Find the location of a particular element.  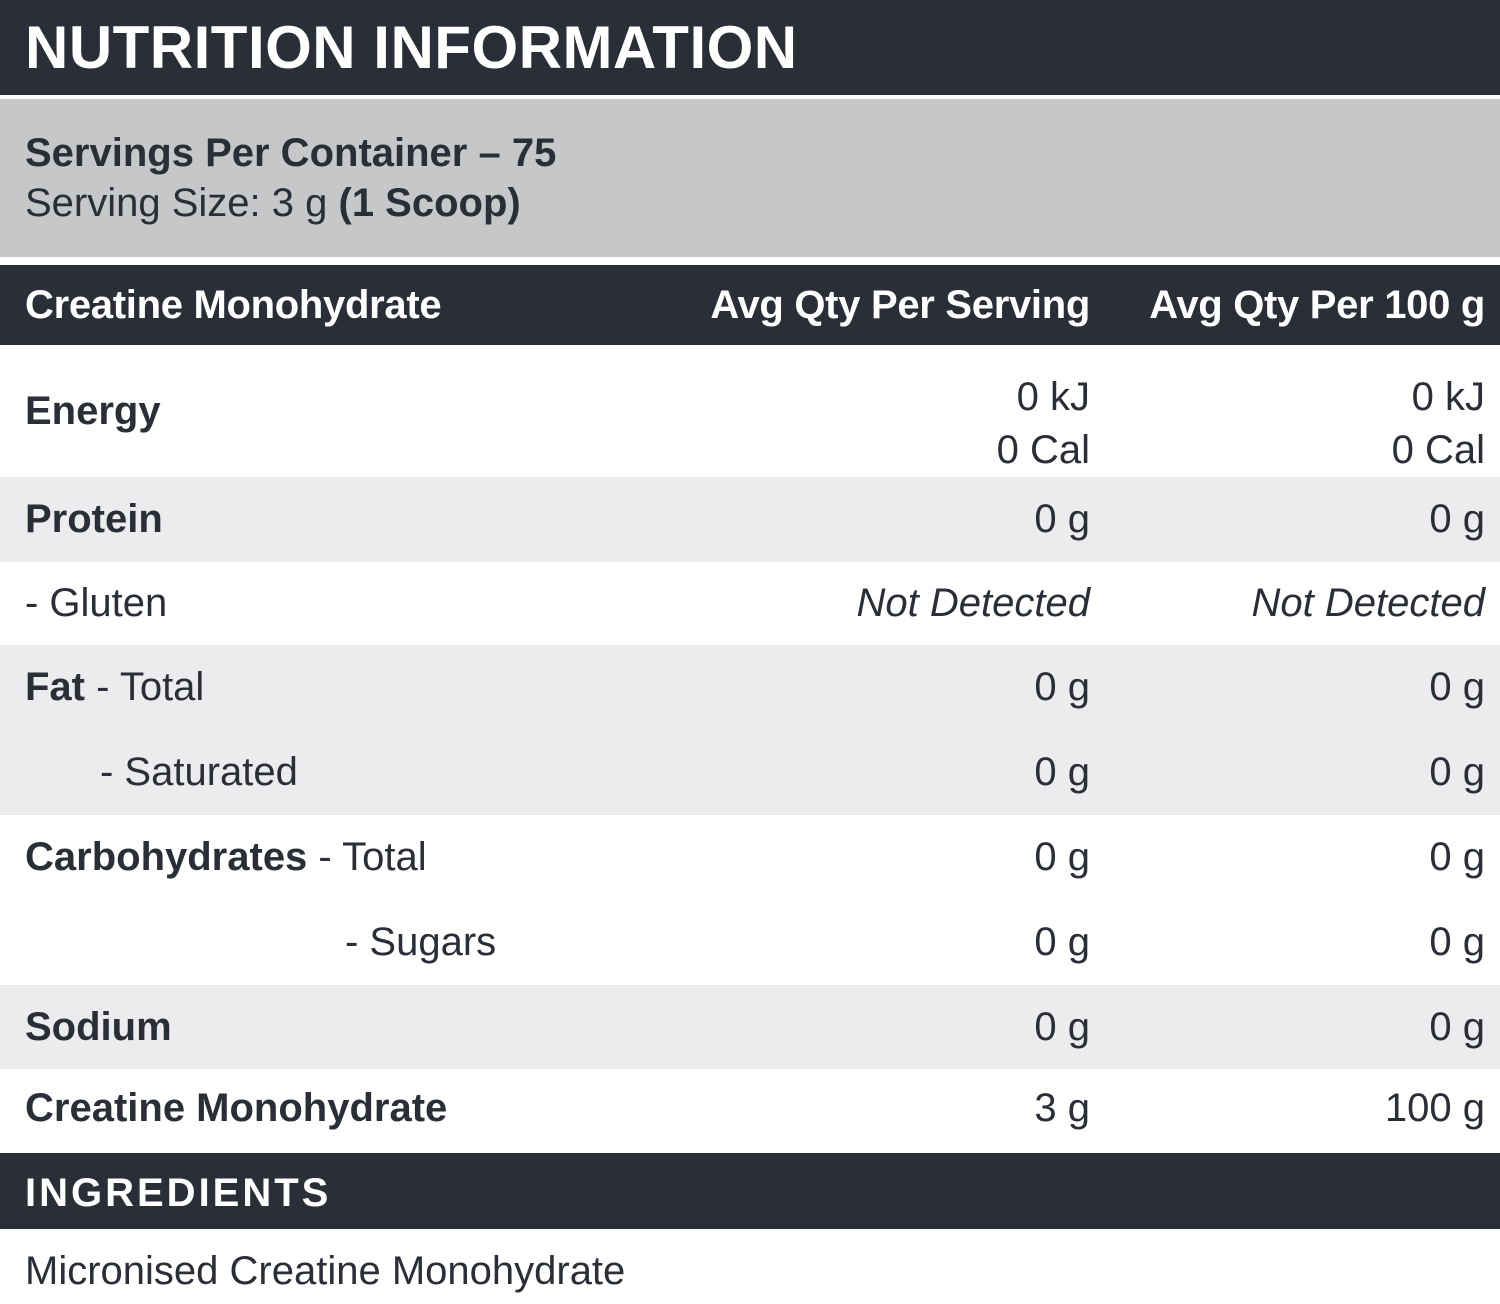

energy-label-cell: Energy is located at coordinates (362, 411).